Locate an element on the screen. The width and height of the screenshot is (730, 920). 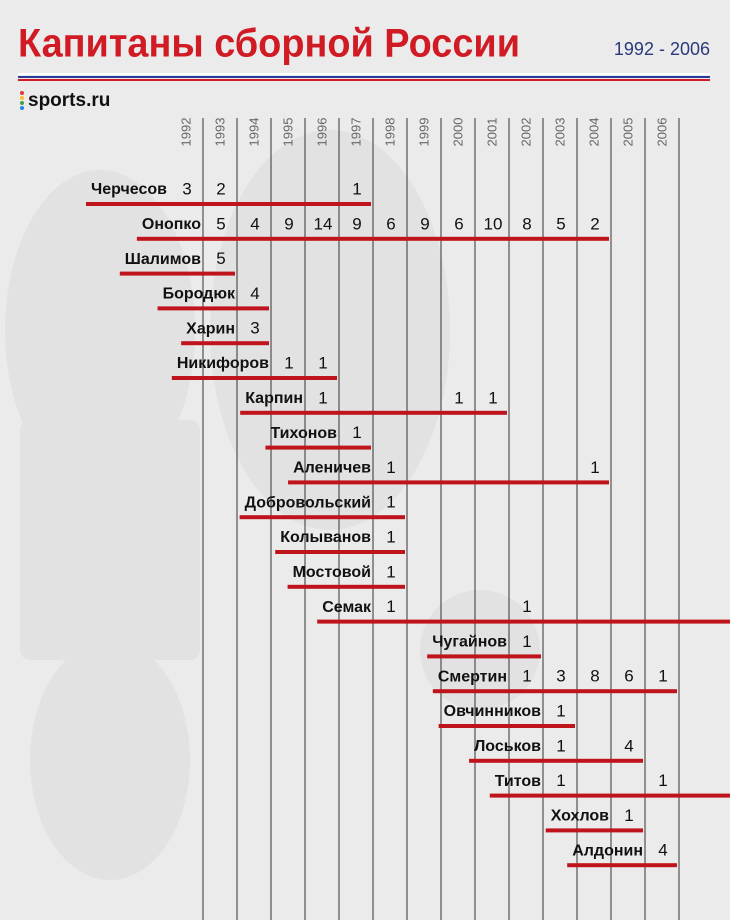
player-name: Карпин is located at coordinates (274, 398).